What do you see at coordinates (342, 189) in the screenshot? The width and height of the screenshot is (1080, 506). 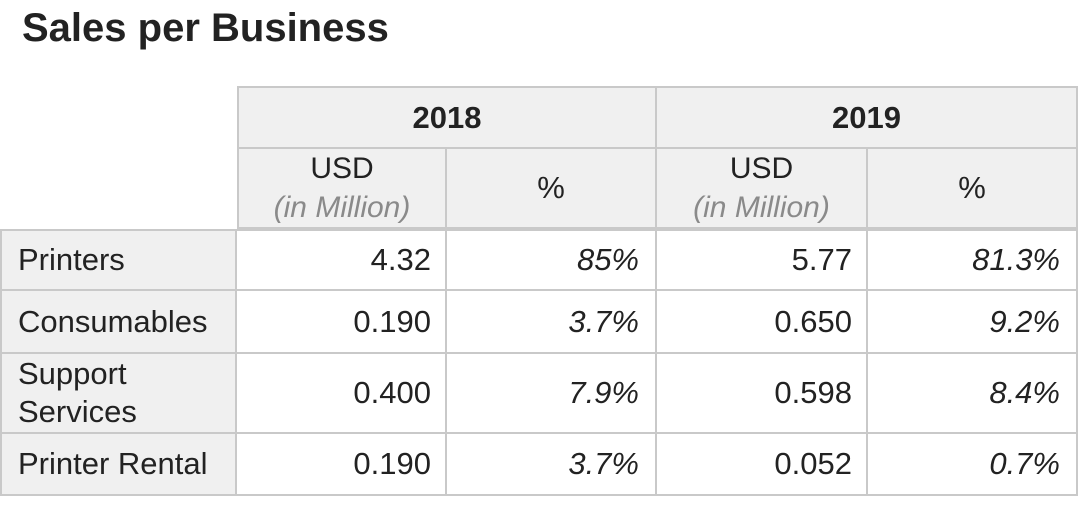 I see `usd-header-2018: USD (in Million)` at bounding box center [342, 189].